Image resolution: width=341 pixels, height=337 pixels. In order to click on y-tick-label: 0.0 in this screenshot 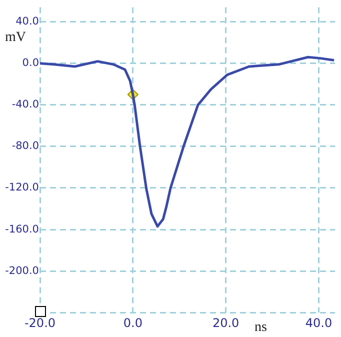, I will do `click(30, 63)`.